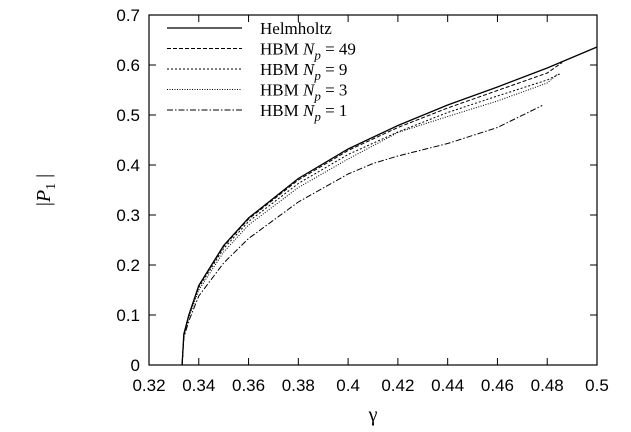  Describe the element at coordinates (370, 385) in the screenshot. I see `x-tick-labels: 0.32 0.34 0.36 0.38 0.4 0.42 0.44 0.46 0.48 0.5` at that location.